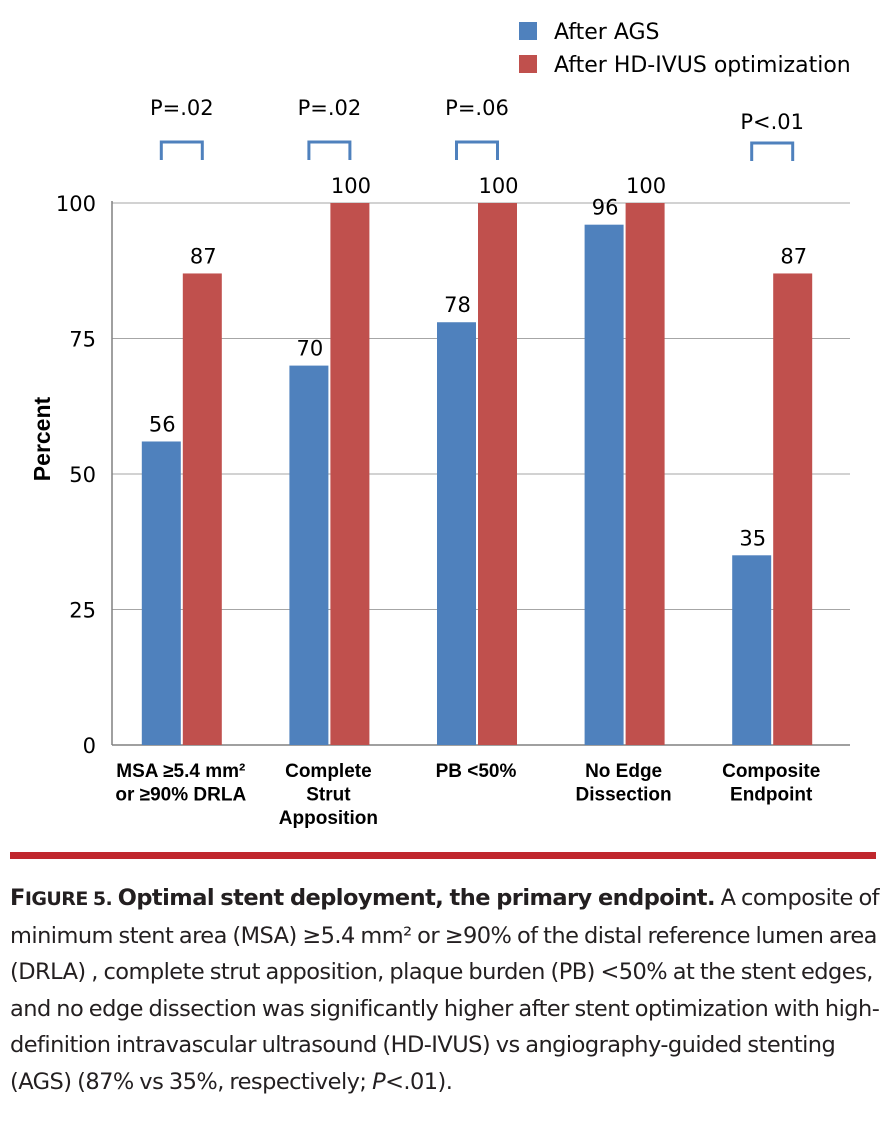 This screenshot has width=890, height=1122. Describe the element at coordinates (443, 855) in the screenshot. I see `caption-divider` at that location.